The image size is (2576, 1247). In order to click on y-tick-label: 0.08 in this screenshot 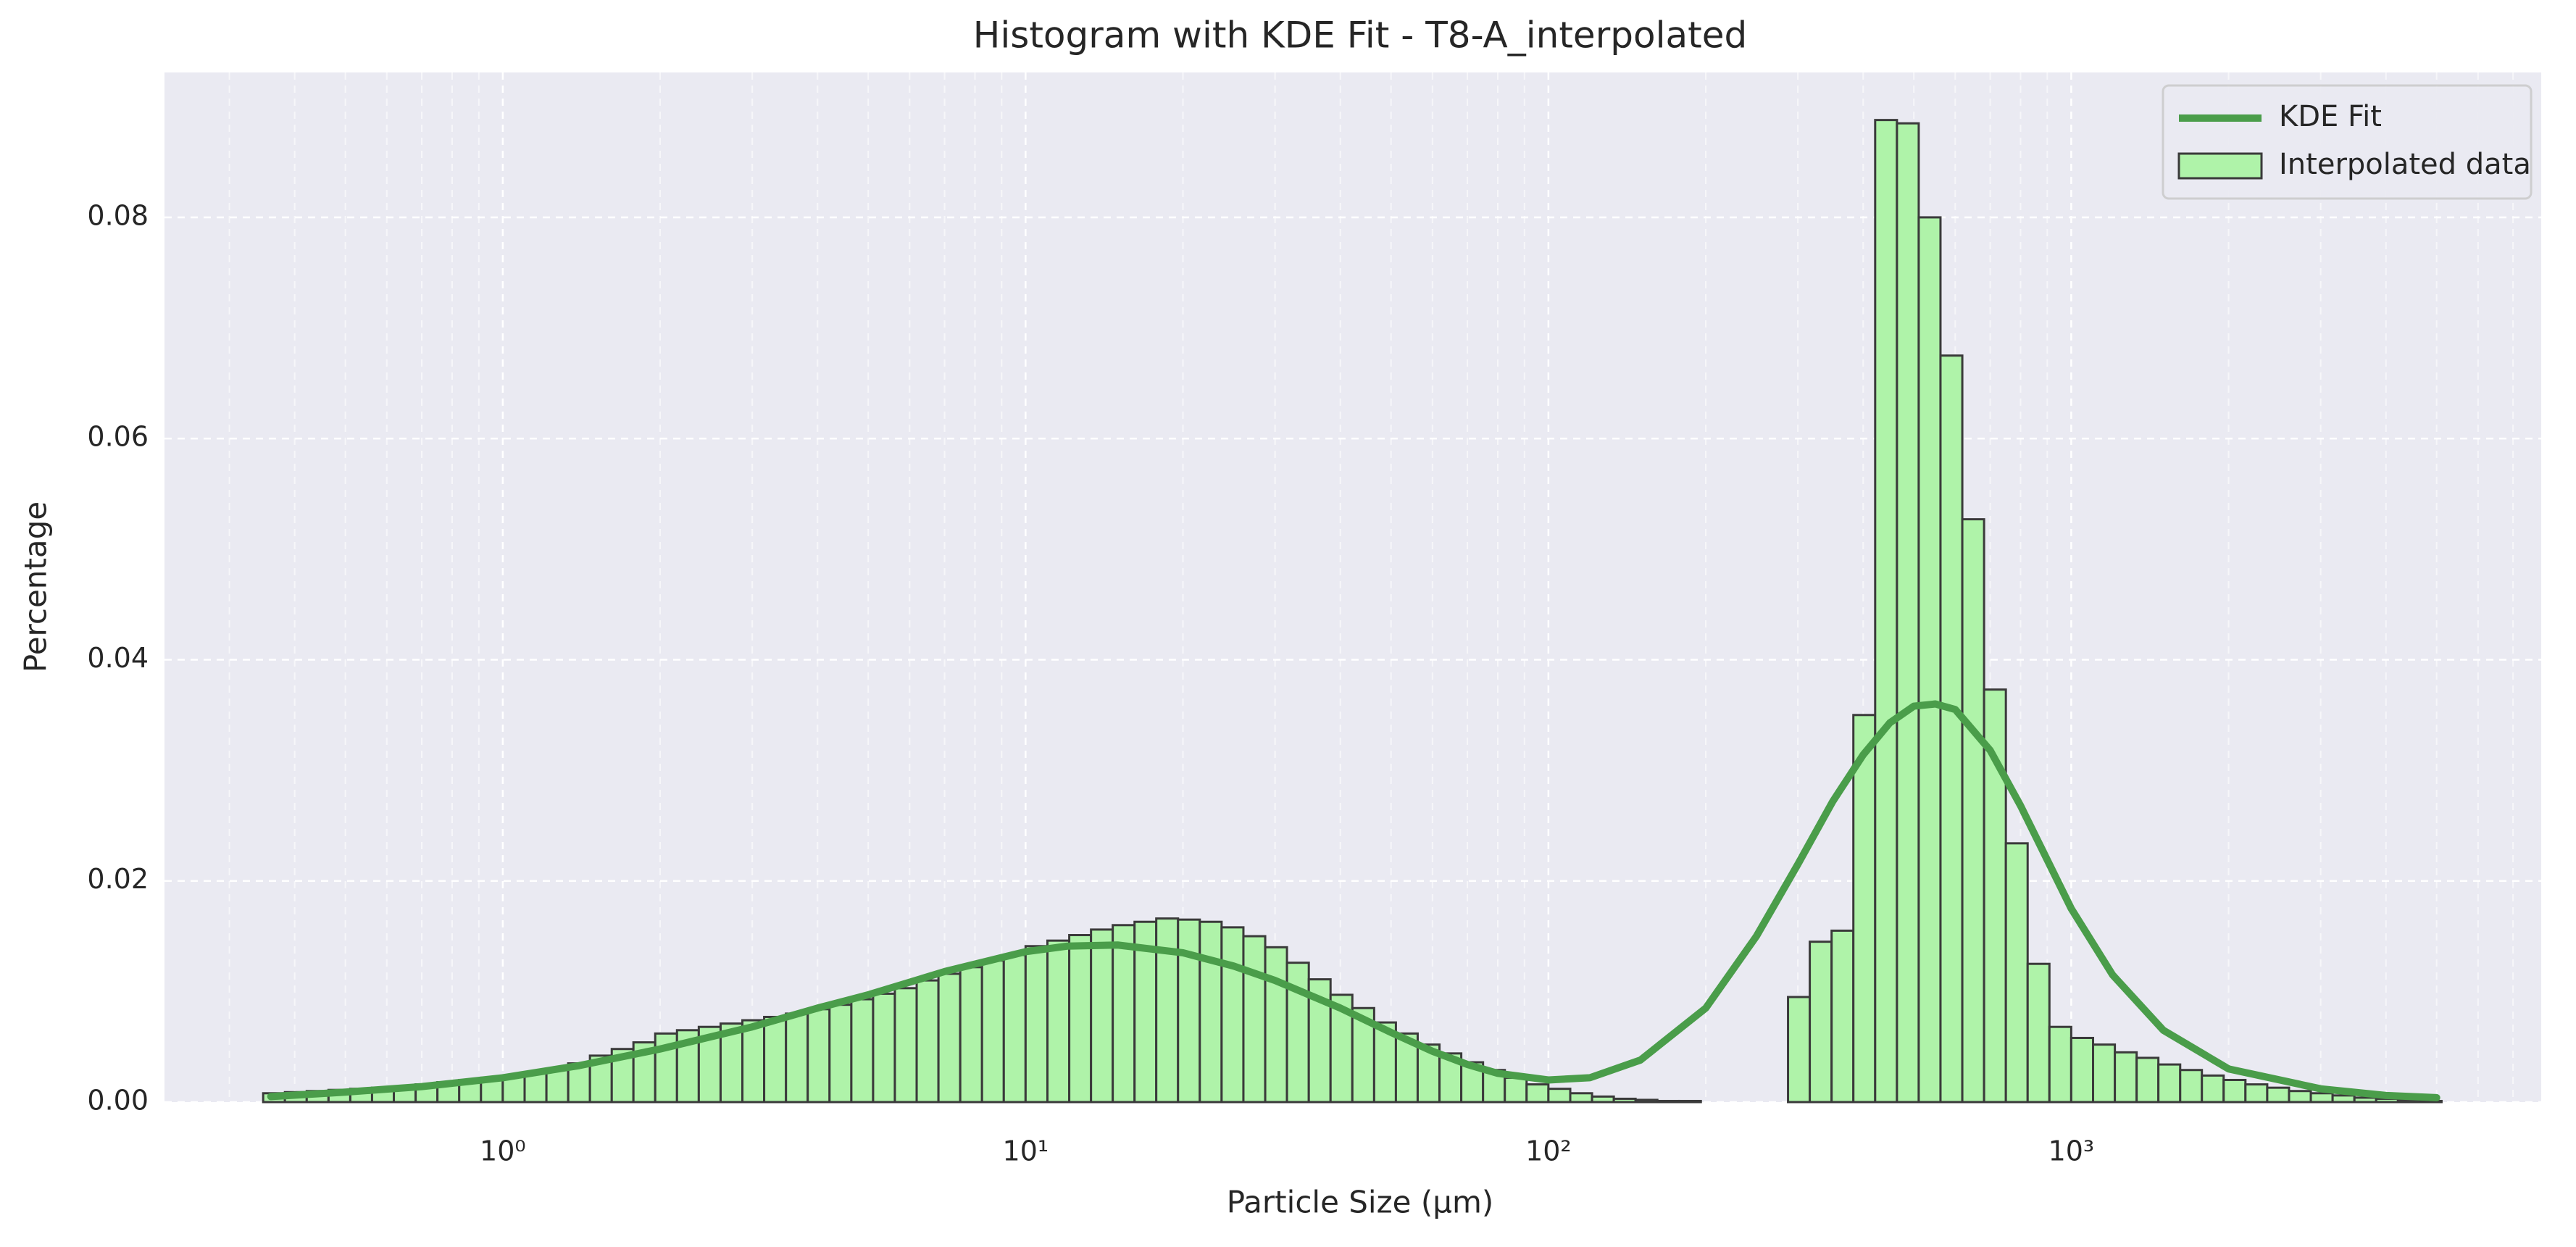, I will do `click(118, 215)`.